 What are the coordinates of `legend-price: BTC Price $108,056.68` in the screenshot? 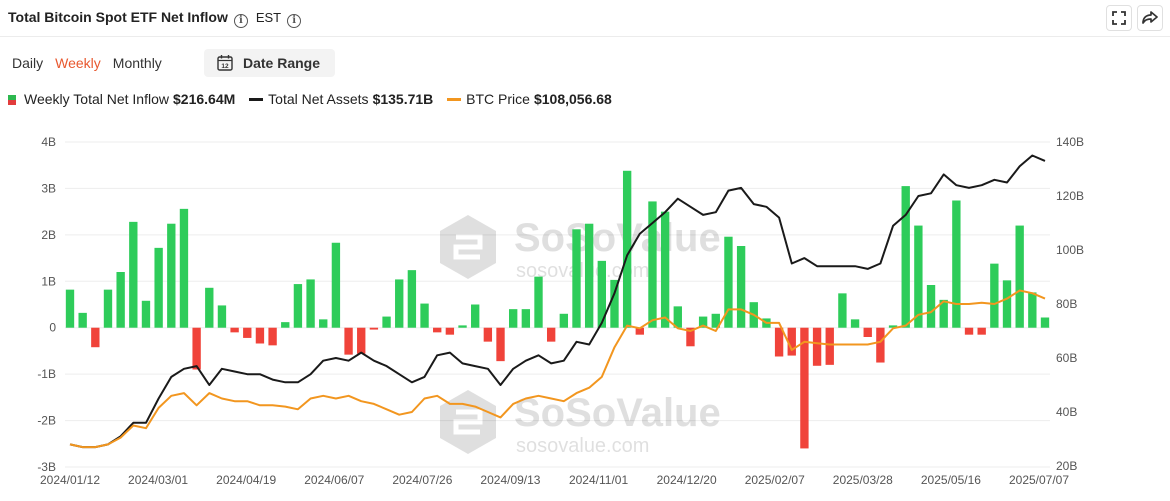 It's located at (529, 99).